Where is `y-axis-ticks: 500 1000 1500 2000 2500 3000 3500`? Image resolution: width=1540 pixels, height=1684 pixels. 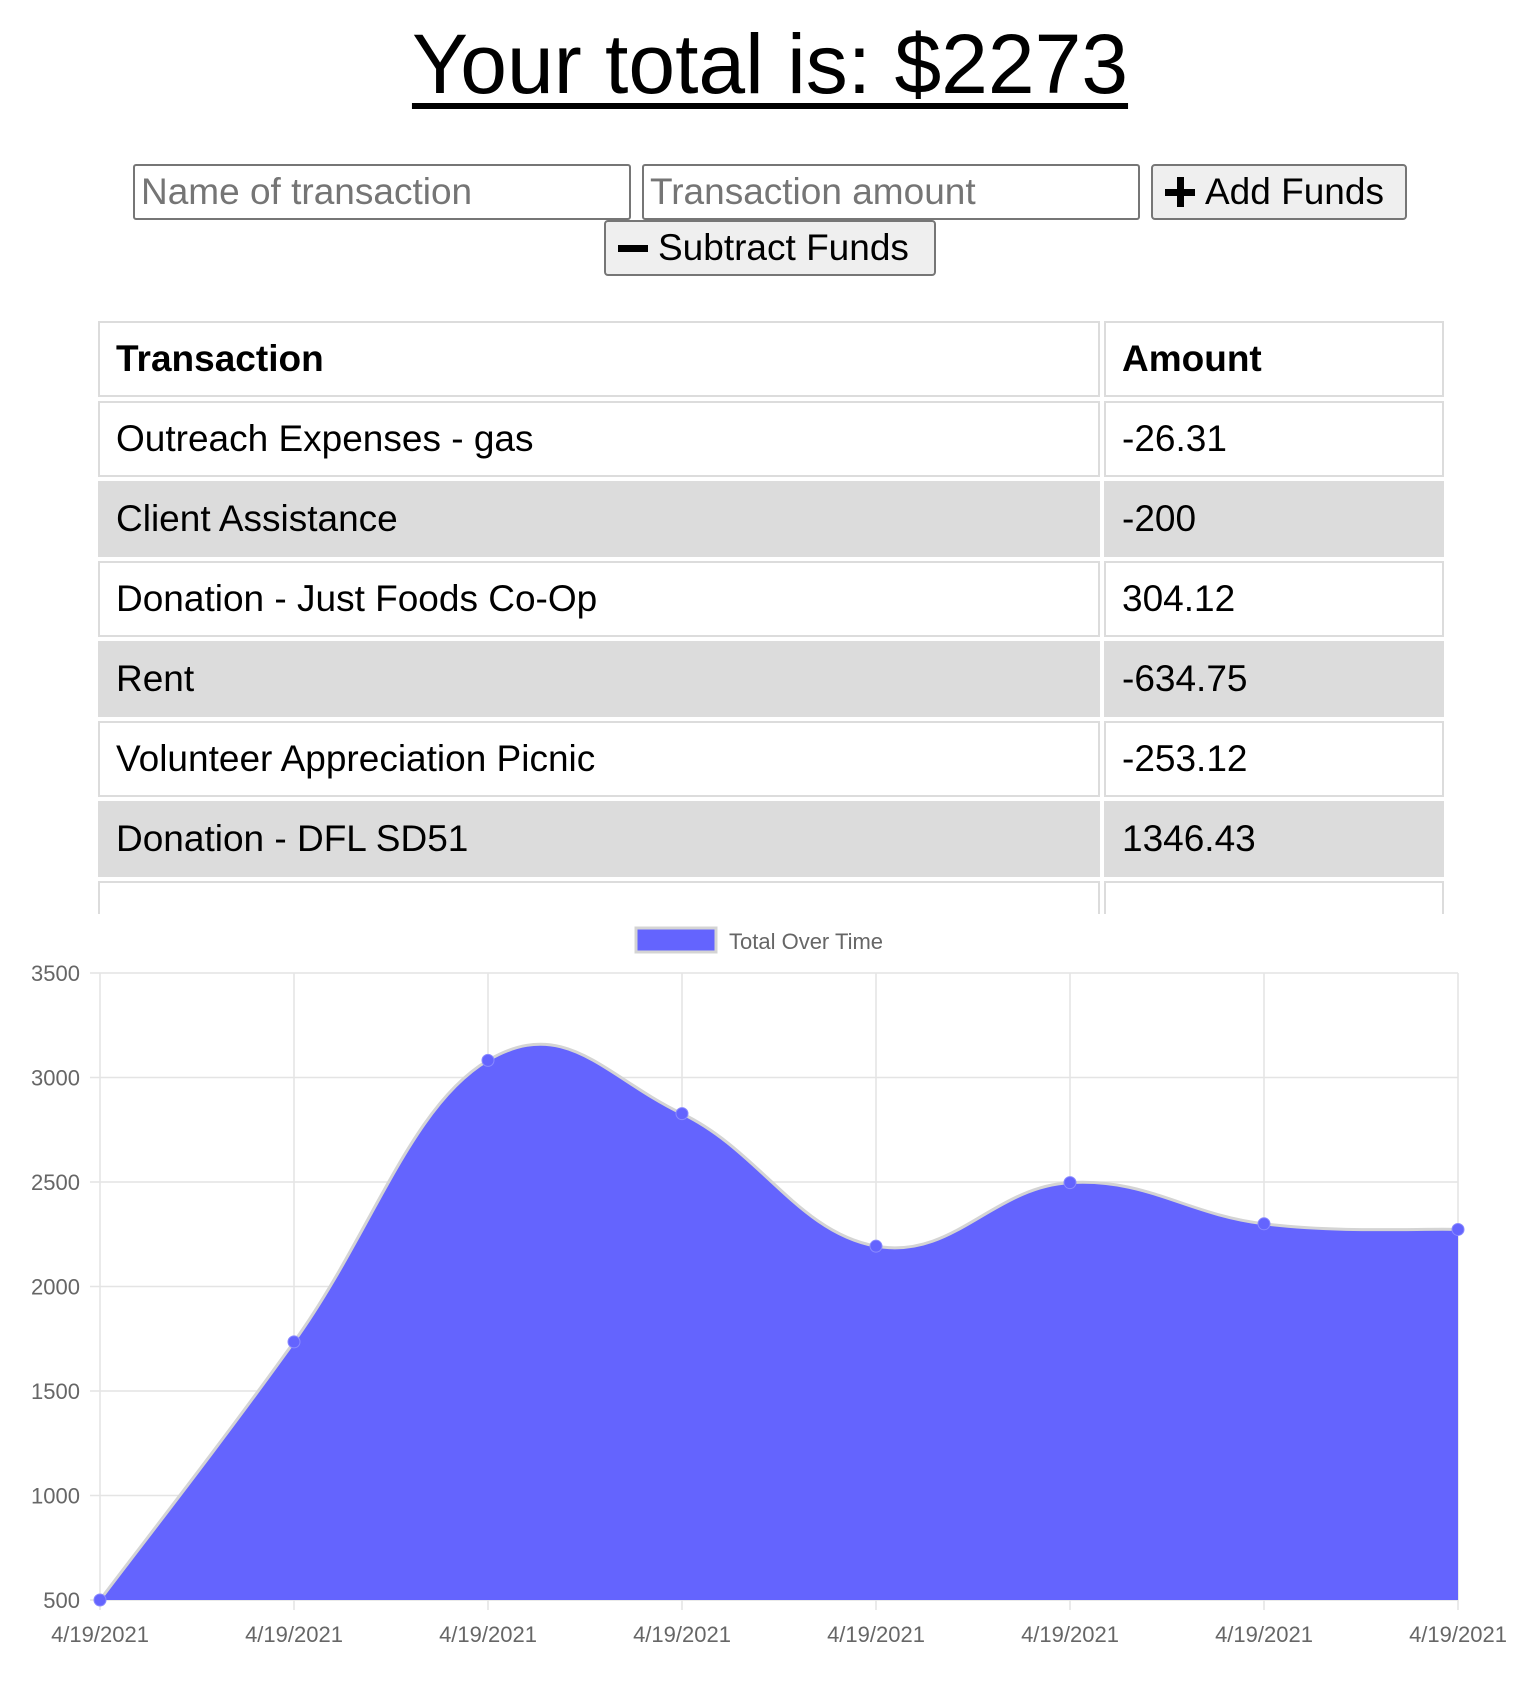
y-axis-ticks: 500 1000 1500 2000 2500 3000 3500 is located at coordinates (55, 1287).